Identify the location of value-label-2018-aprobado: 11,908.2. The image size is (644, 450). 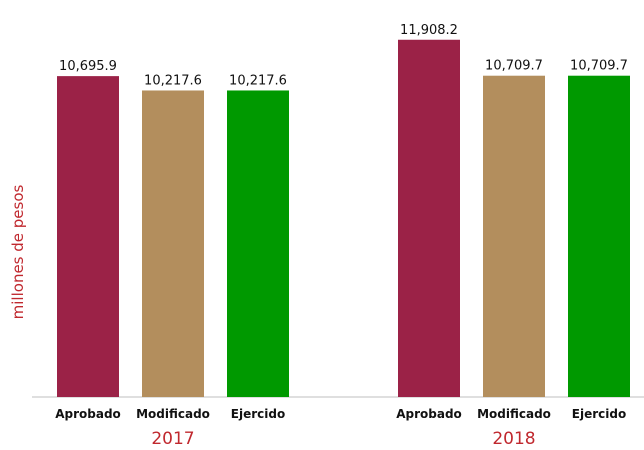
(429, 30).